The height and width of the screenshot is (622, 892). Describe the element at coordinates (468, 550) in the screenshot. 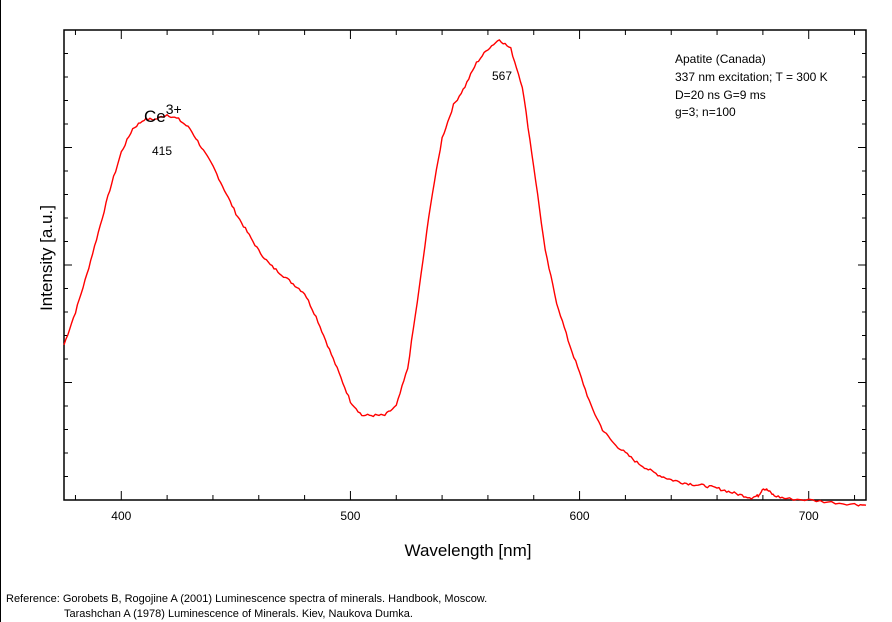

I see `x-axis-title: Wavelength [nm]` at that location.